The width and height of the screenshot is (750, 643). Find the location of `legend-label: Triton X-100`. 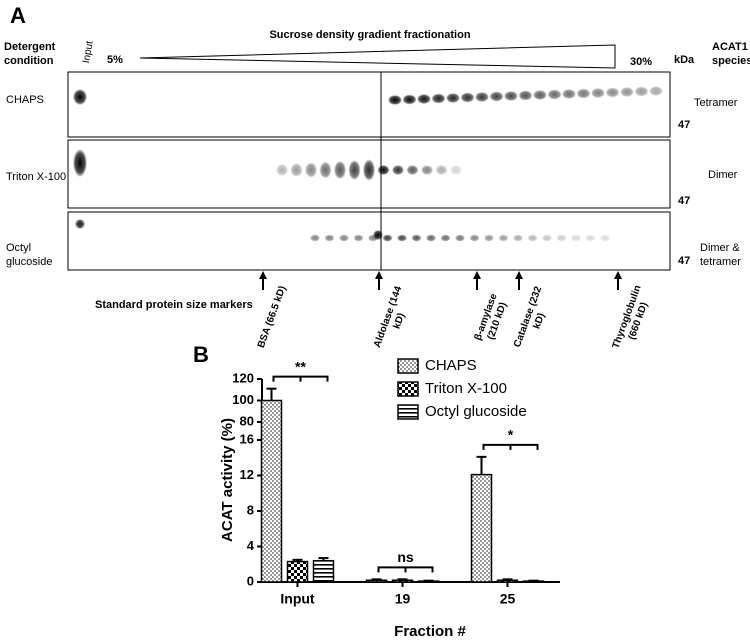

legend-label: Triton X-100 is located at coordinates (466, 388).